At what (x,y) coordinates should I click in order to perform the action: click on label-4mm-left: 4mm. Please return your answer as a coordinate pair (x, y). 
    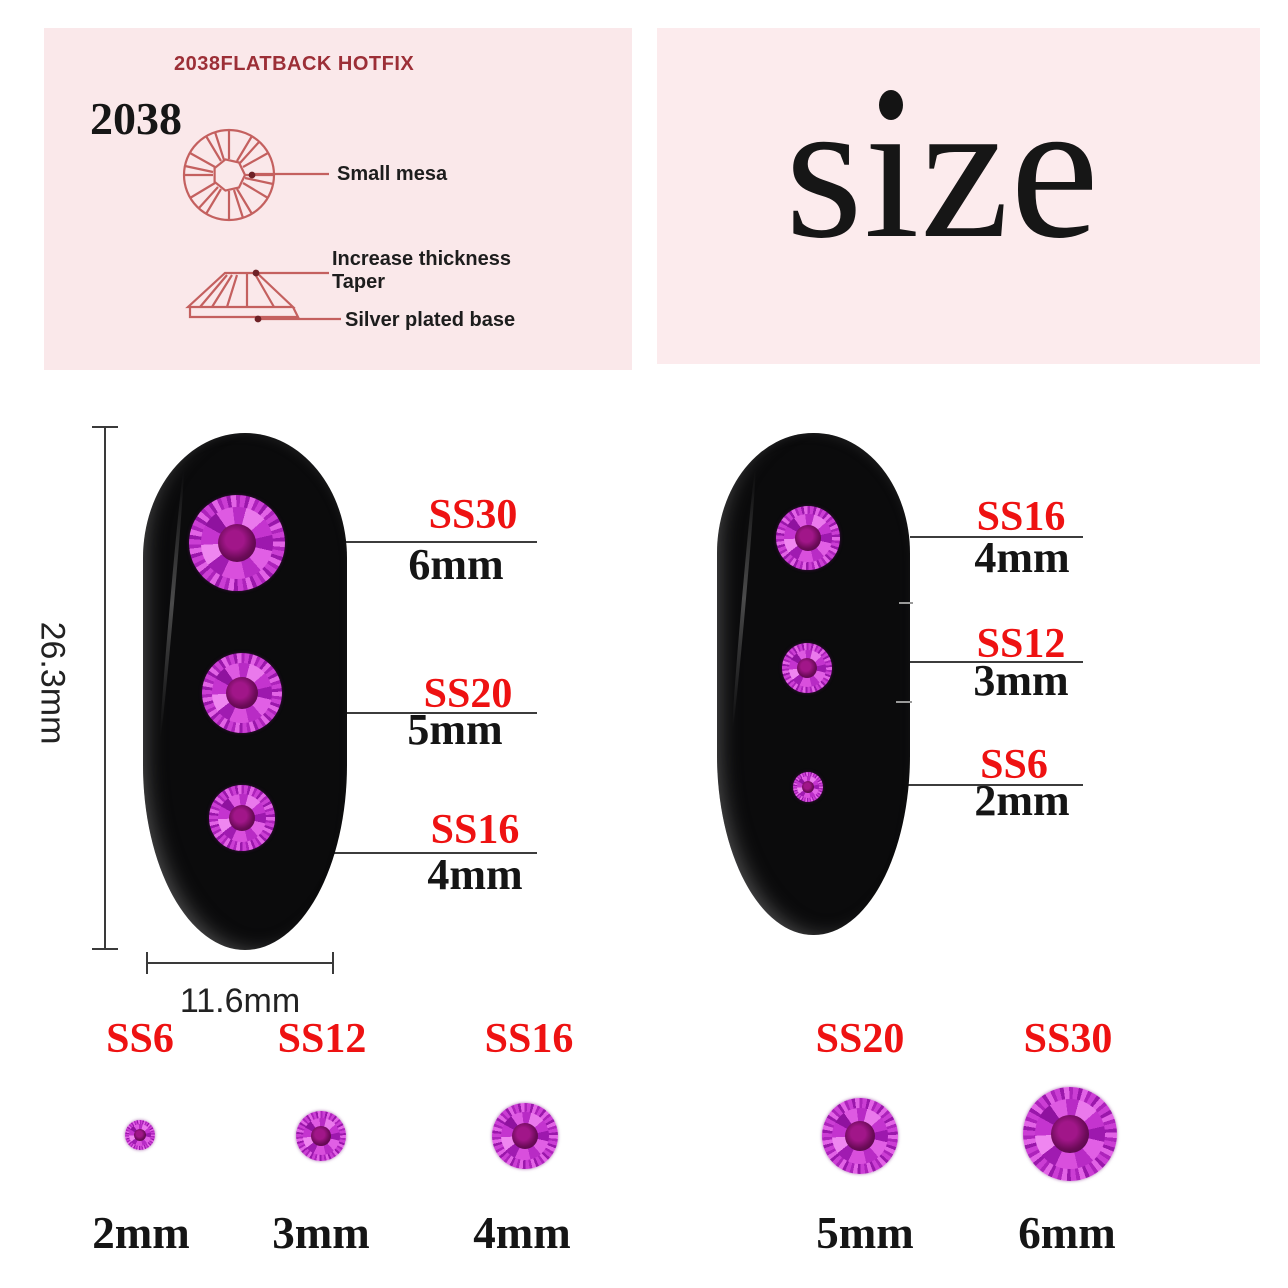
    Looking at the image, I should click on (475, 874).